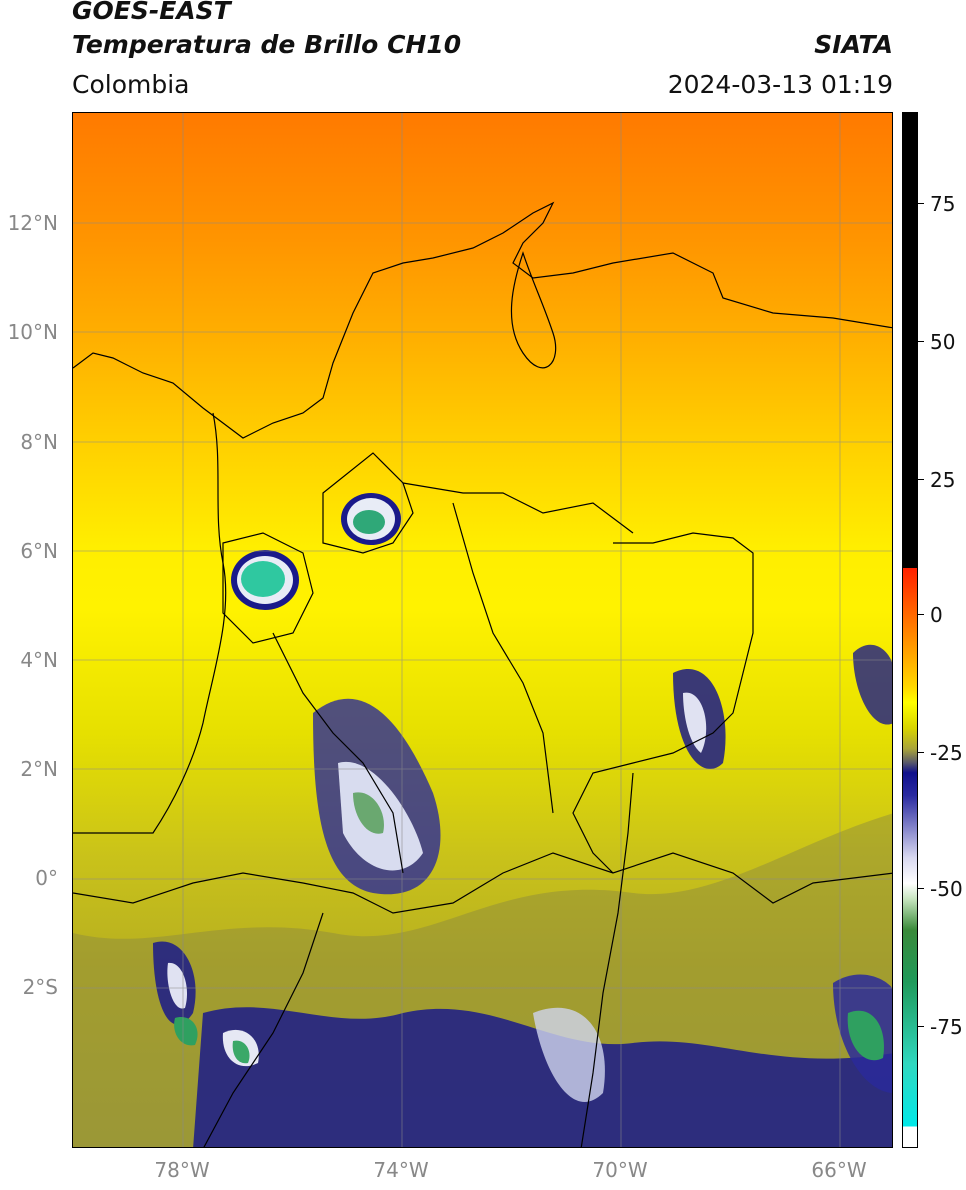 This screenshot has width=966, height=1190. I want to click on lon-tick-66w: 66°W, so click(839, 1170).